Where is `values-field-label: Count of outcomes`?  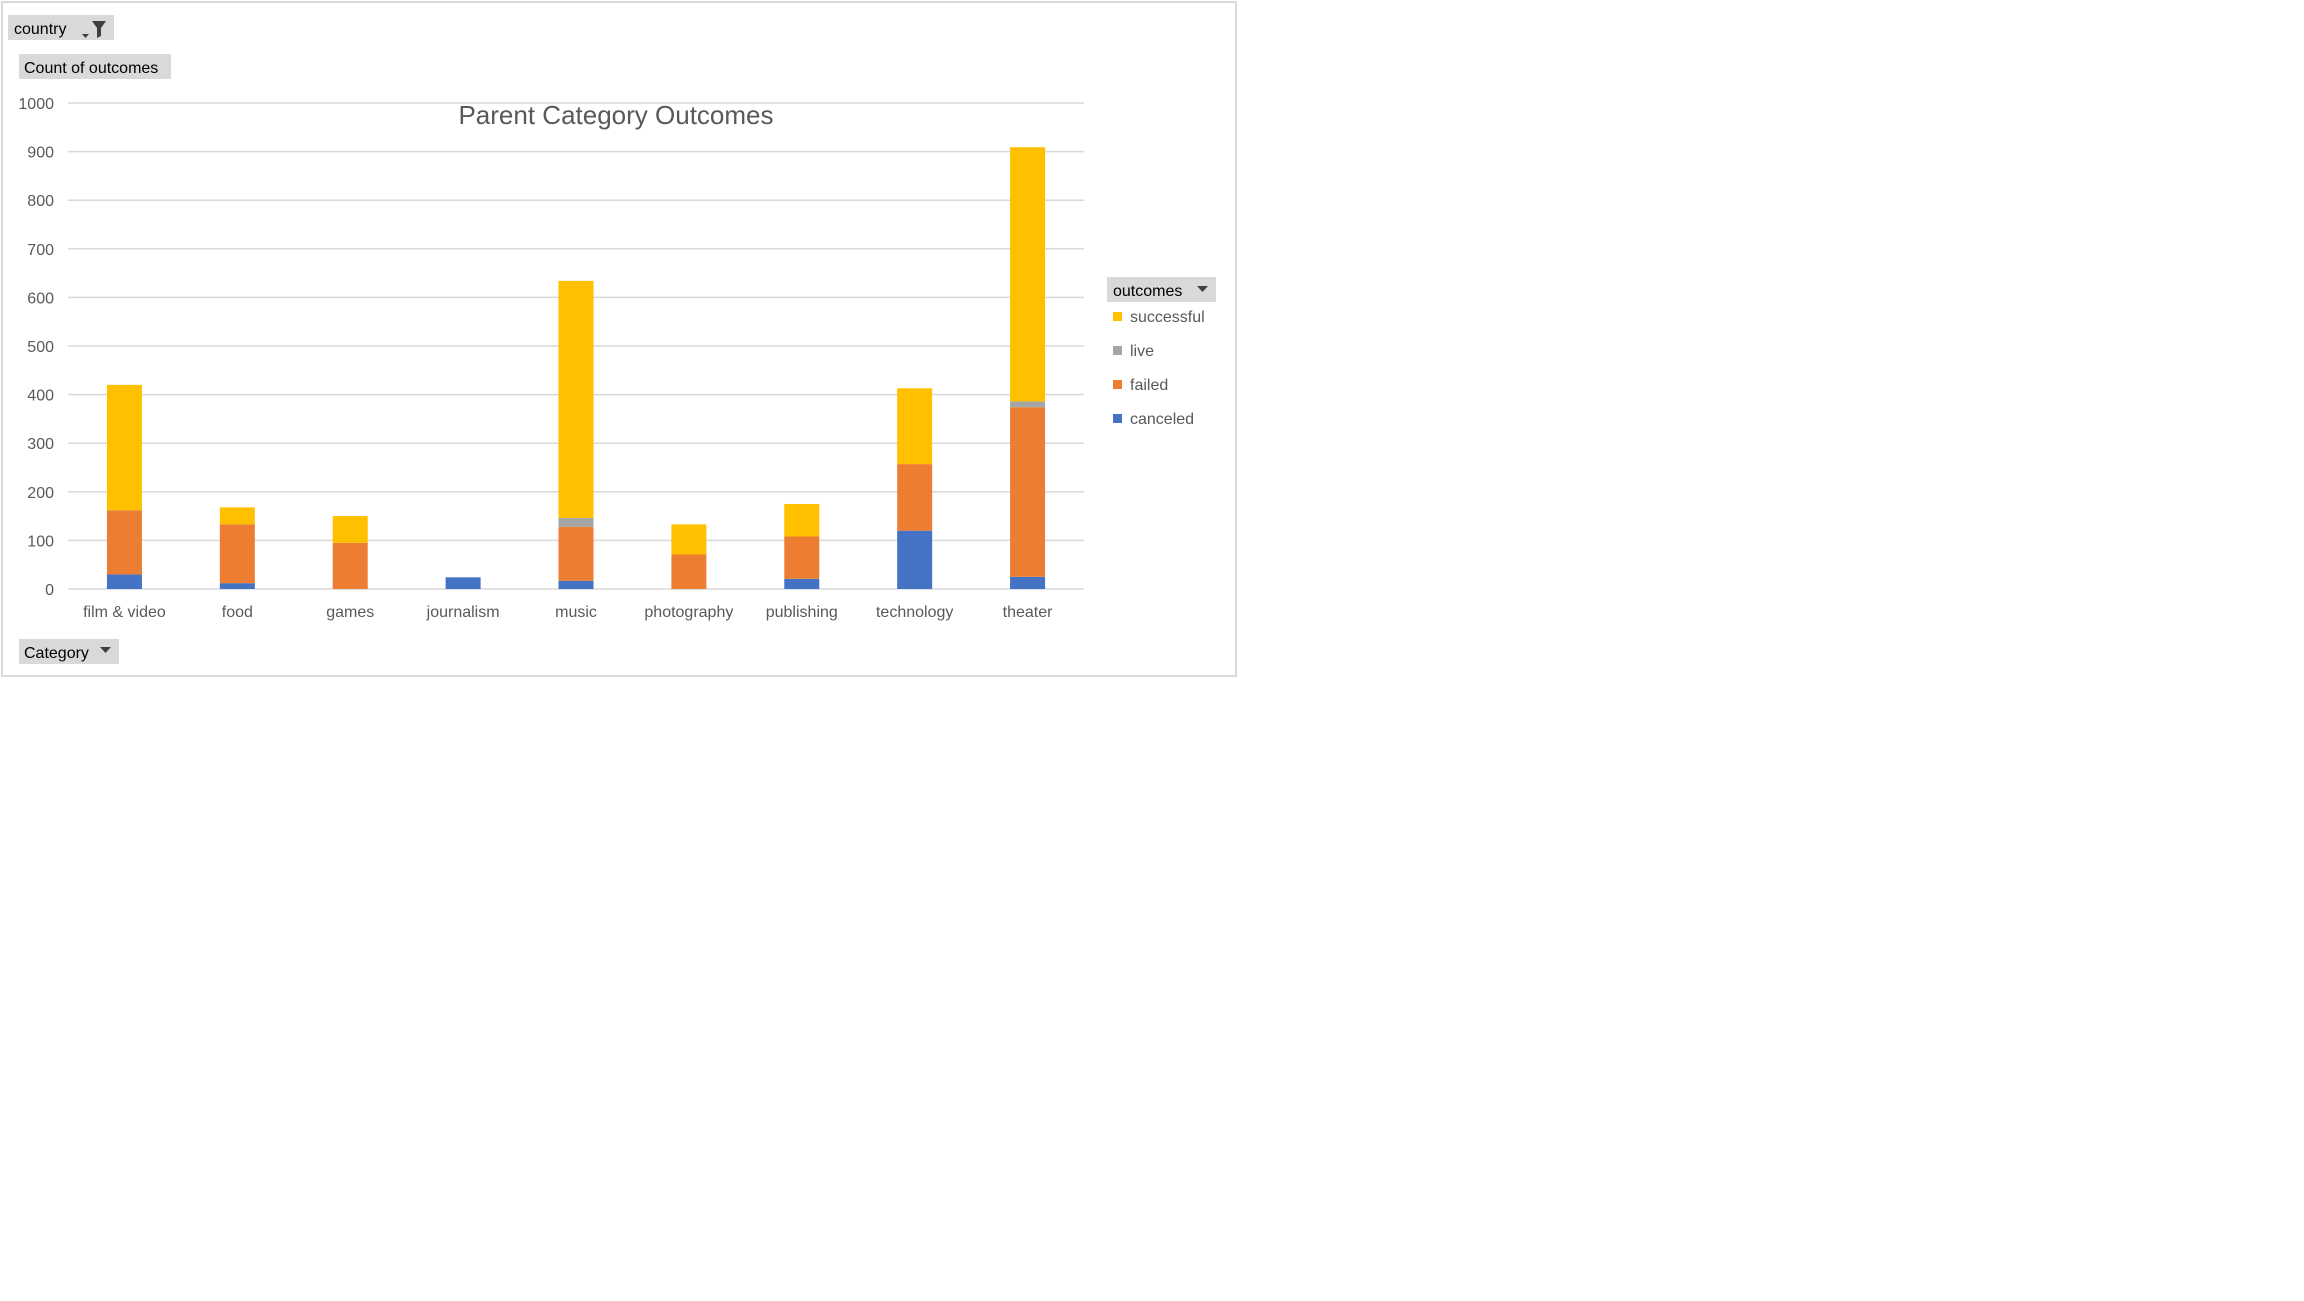
values-field-label: Count of outcomes is located at coordinates (91, 68).